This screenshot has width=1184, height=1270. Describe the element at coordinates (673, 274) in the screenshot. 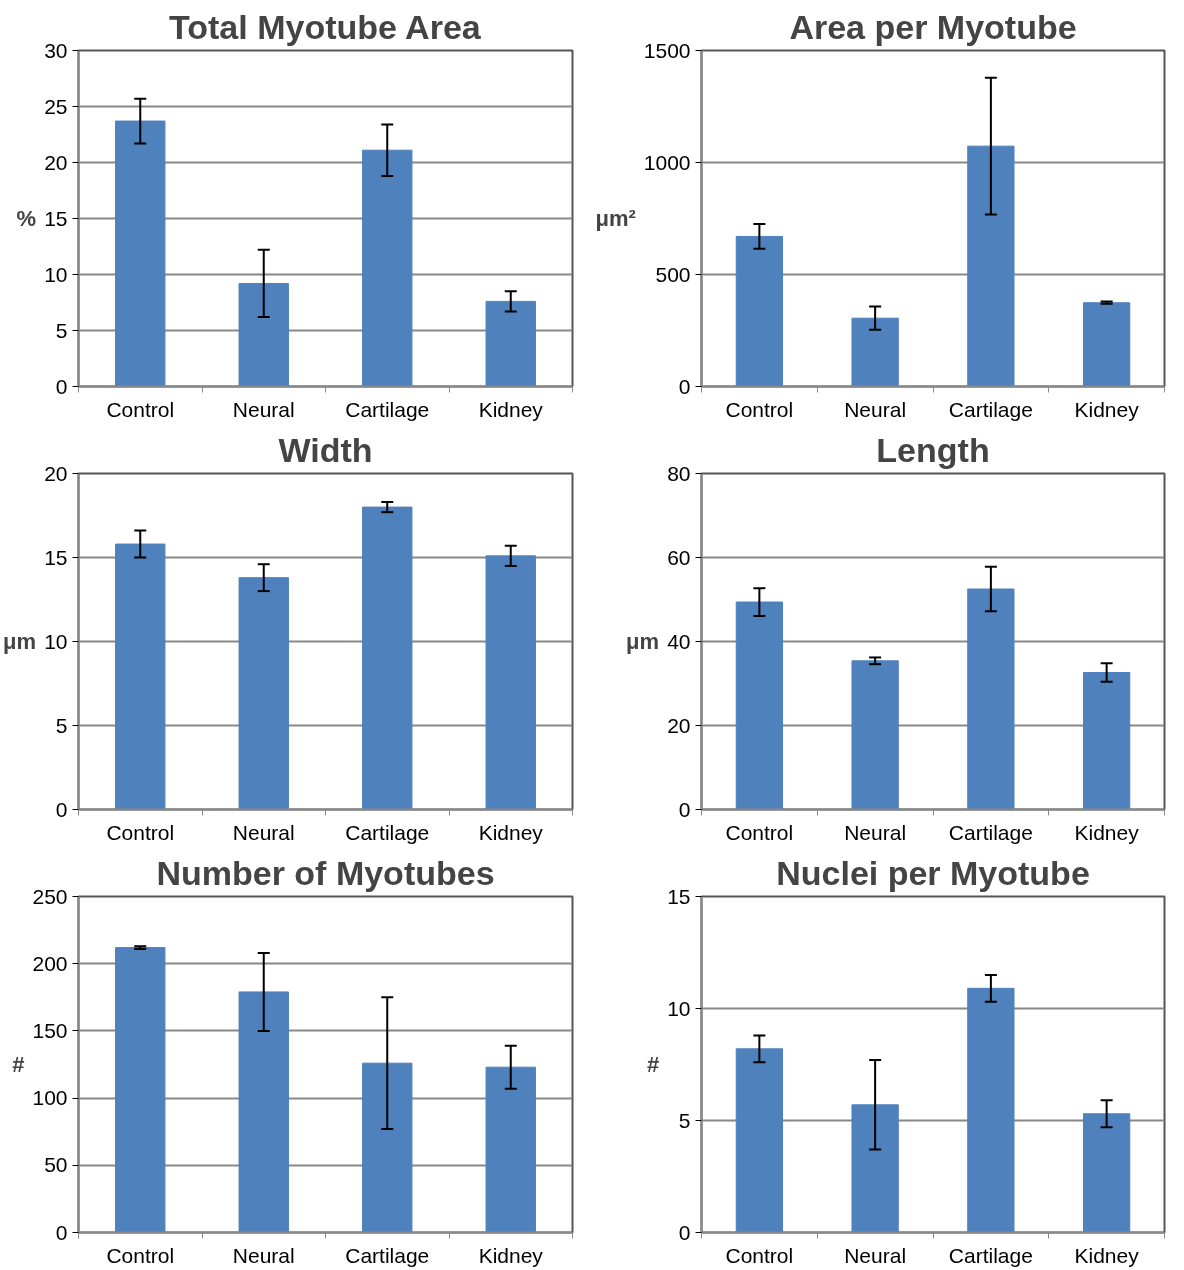

I see `y-tick-label: 500` at that location.